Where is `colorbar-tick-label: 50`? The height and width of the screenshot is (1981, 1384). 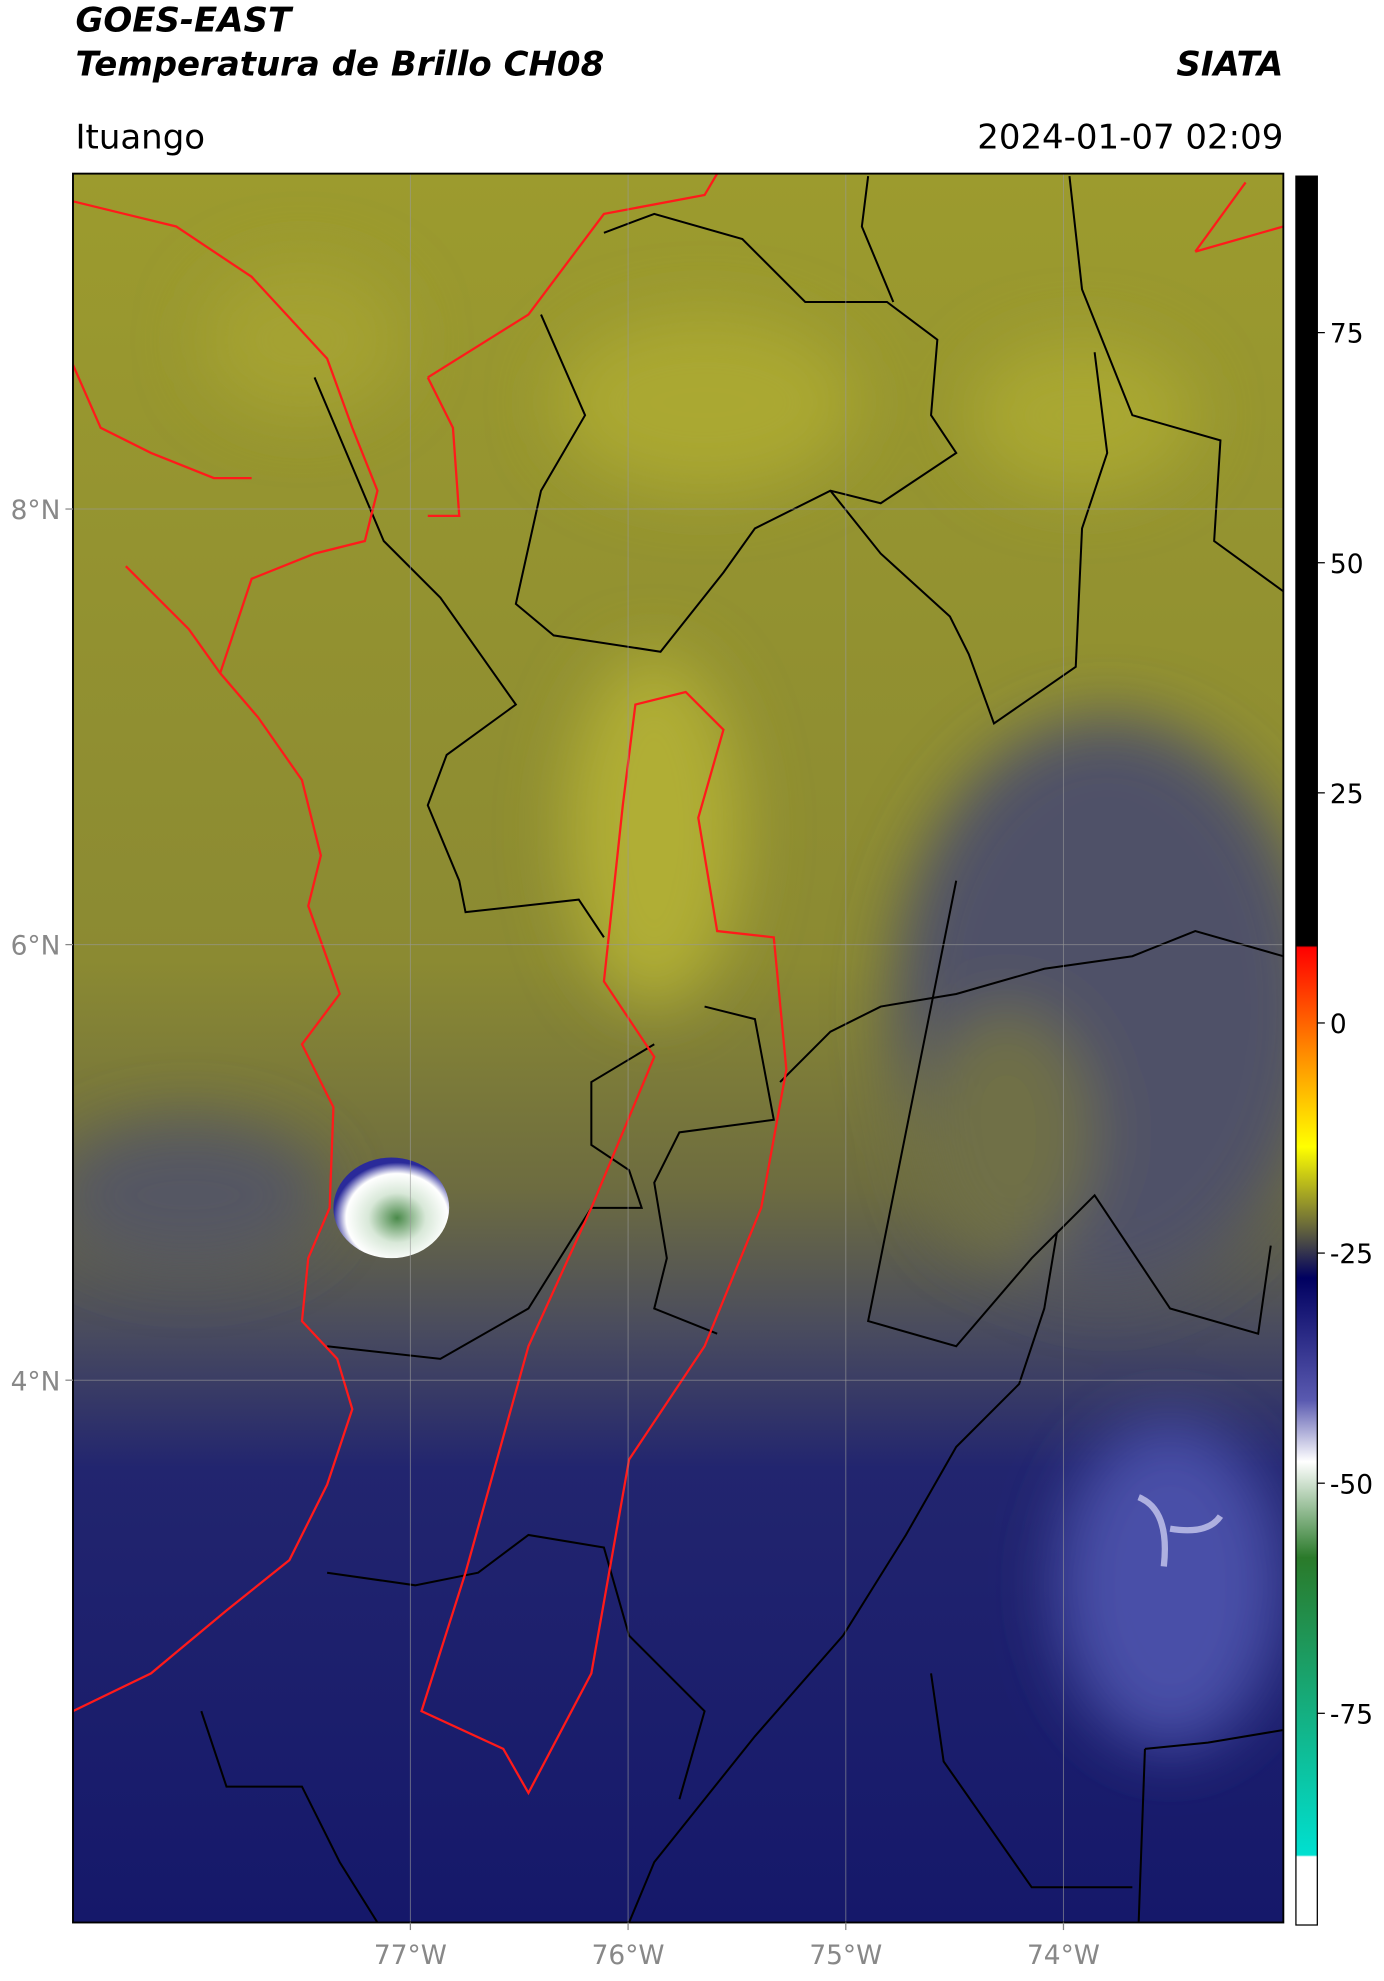 colorbar-tick-label: 50 is located at coordinates (1347, 564).